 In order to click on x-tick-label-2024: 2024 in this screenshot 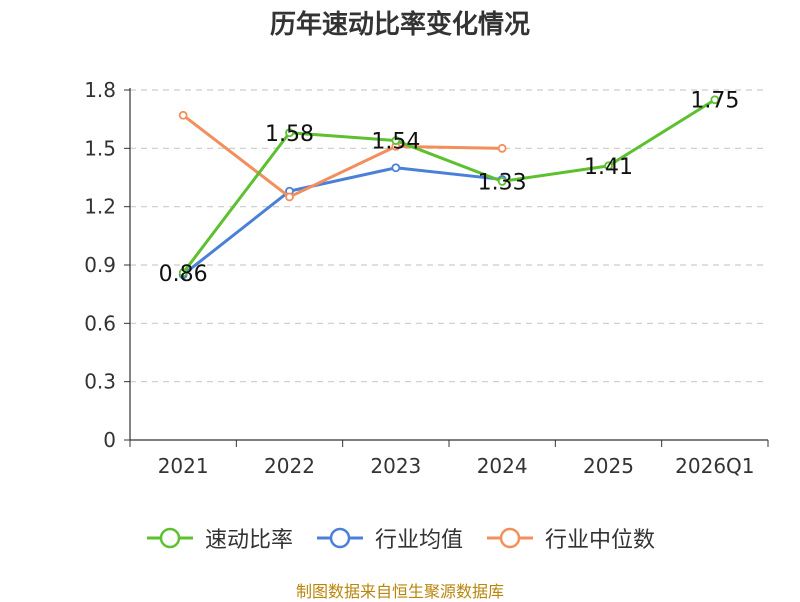, I will do `click(502, 466)`.